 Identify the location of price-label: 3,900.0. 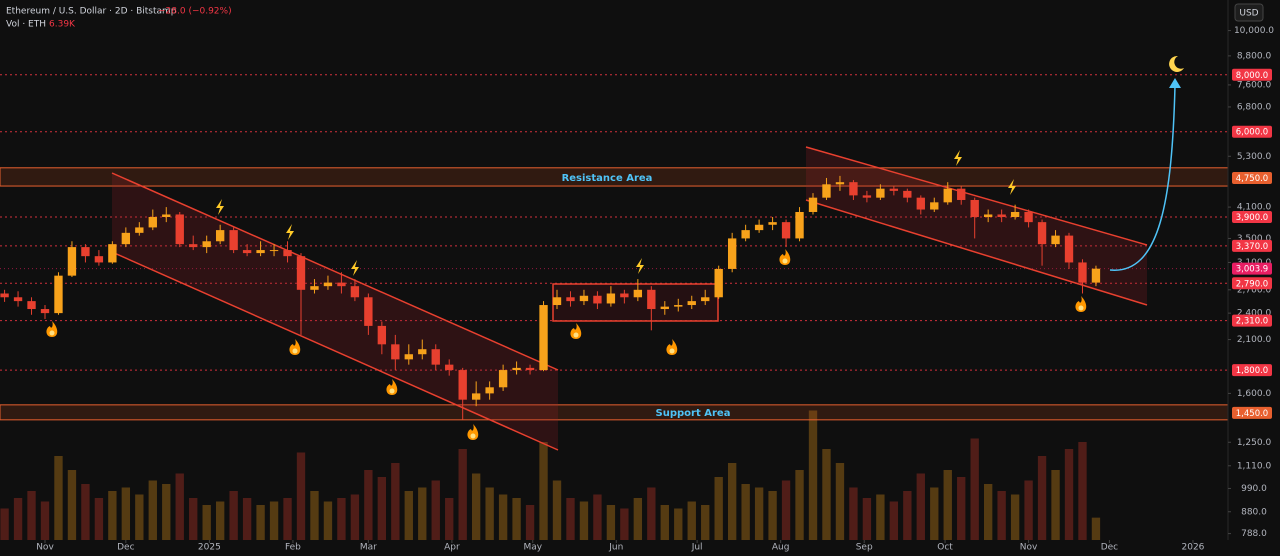
(1252, 218).